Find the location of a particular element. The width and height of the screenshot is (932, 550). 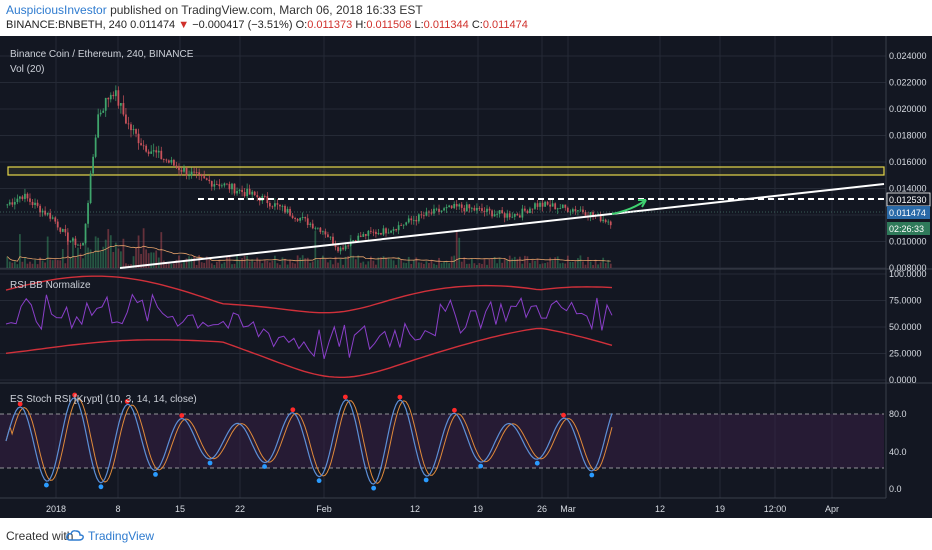

author-link: AuspiciousInvestor is located at coordinates (56, 10).